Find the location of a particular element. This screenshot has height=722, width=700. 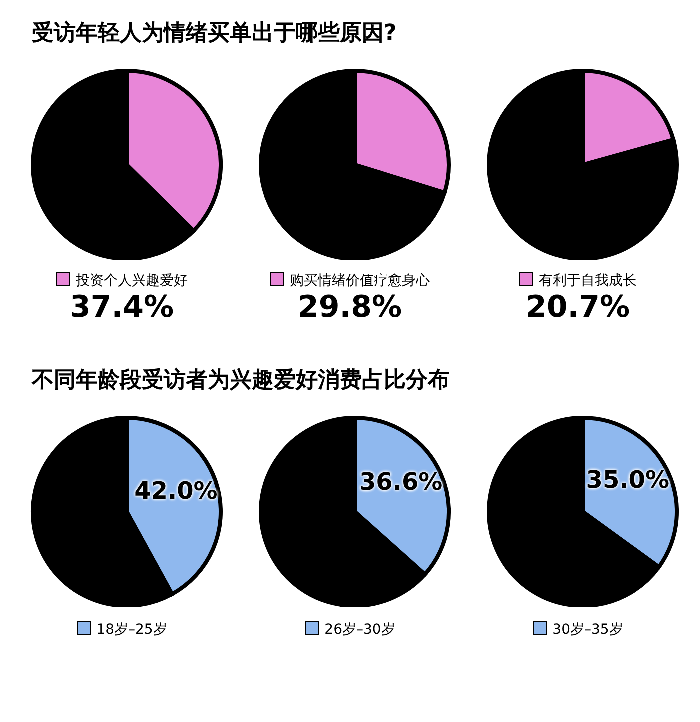

data-label: 37.4% is located at coordinates (122, 307).